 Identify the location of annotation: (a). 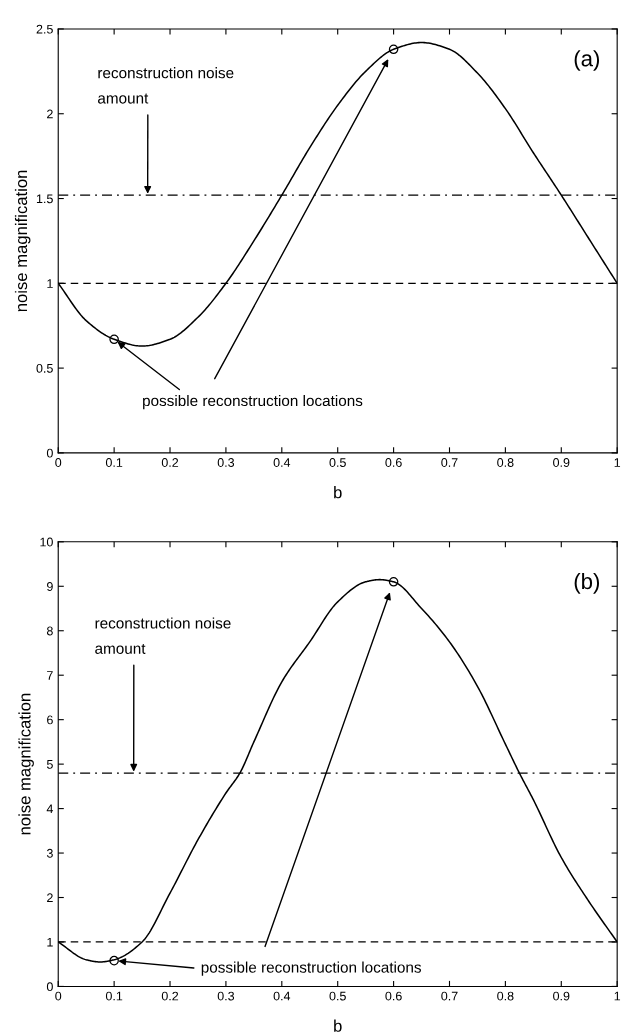
(587, 60).